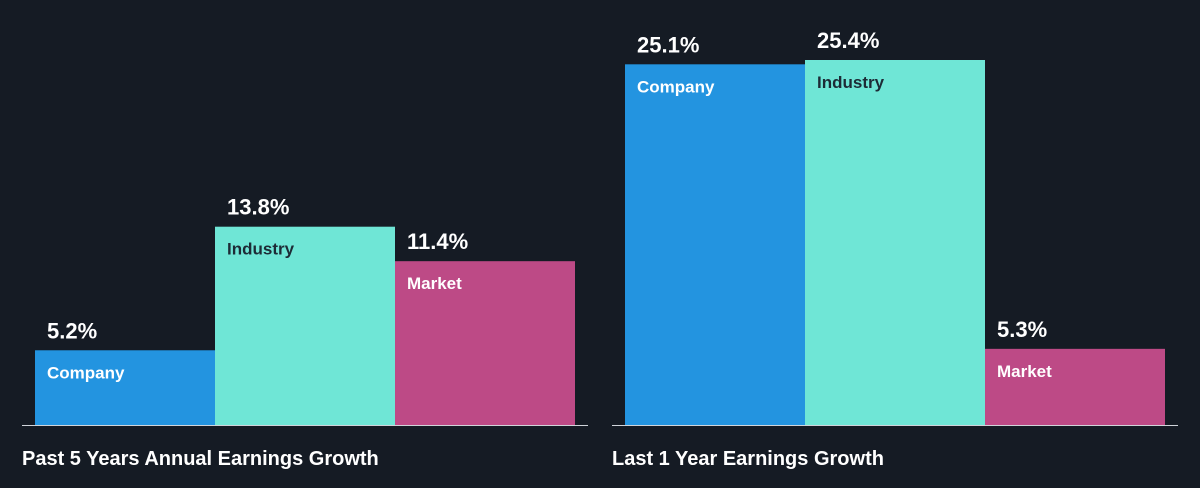 The width and height of the screenshot is (1200, 488). What do you see at coordinates (851, 82) in the screenshot?
I see `panel2-category-label-industry: Industry` at bounding box center [851, 82].